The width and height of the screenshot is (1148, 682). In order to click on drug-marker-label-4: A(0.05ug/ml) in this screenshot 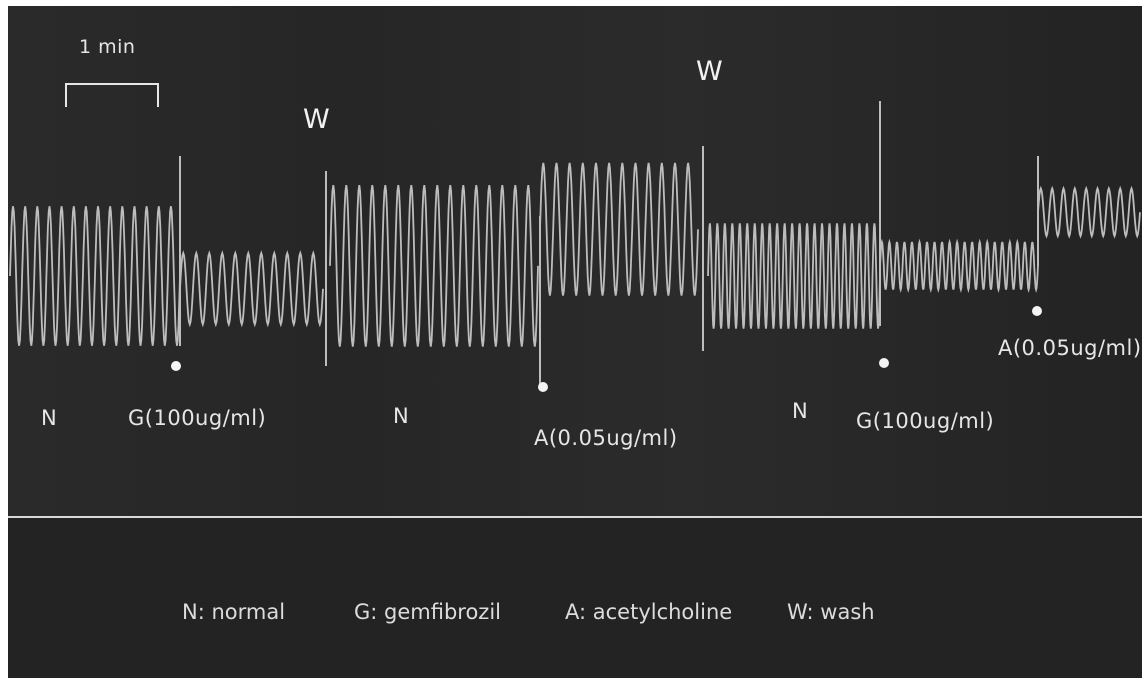, I will do `click(1070, 348)`.